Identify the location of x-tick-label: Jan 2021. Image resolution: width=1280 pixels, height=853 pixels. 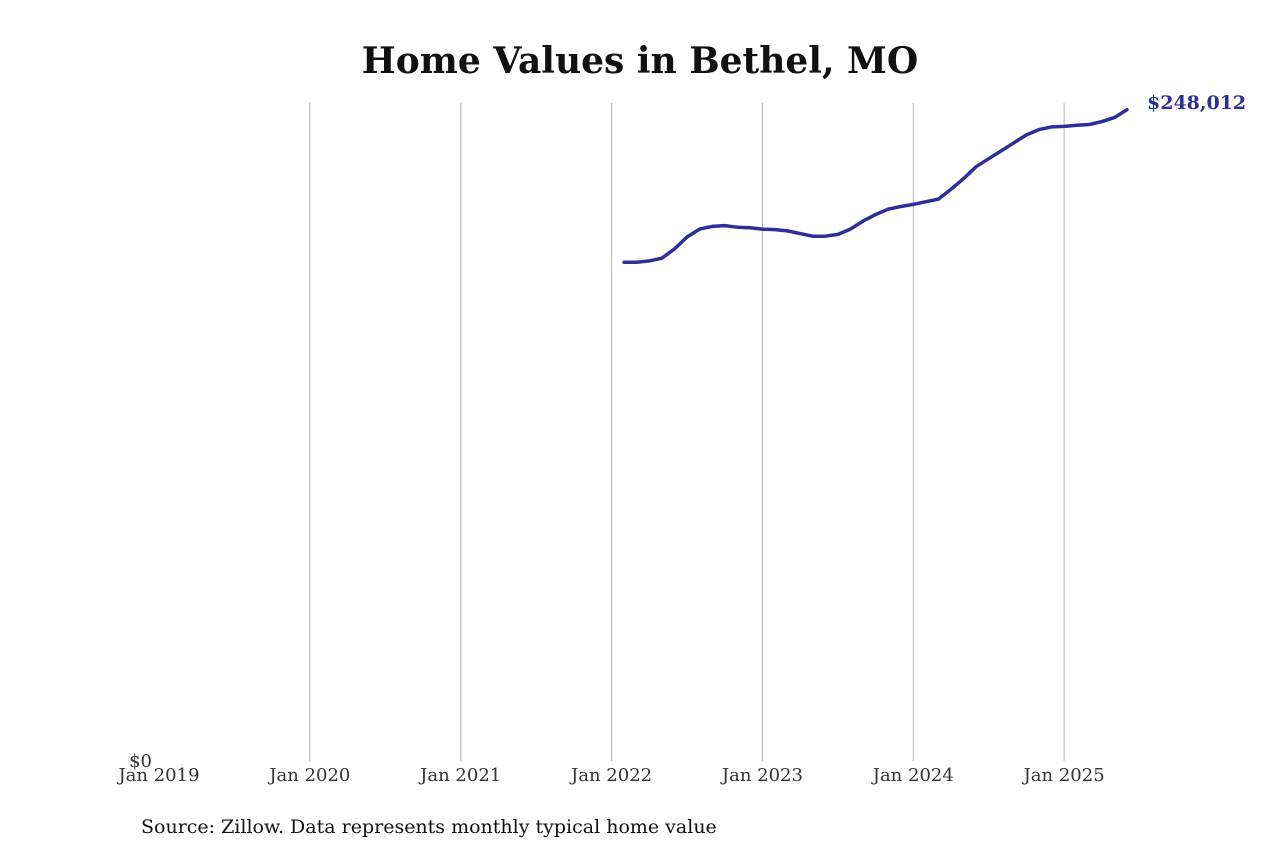
(459, 775).